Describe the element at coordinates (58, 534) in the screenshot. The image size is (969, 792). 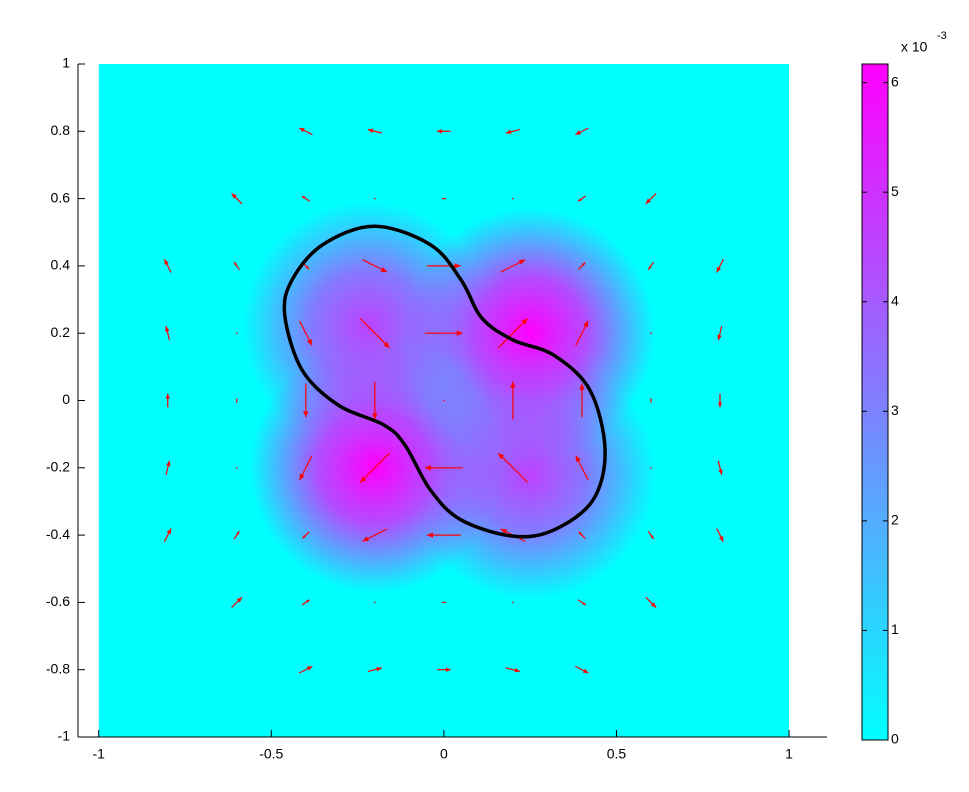
I see `y-tick-label: -0.4` at that location.